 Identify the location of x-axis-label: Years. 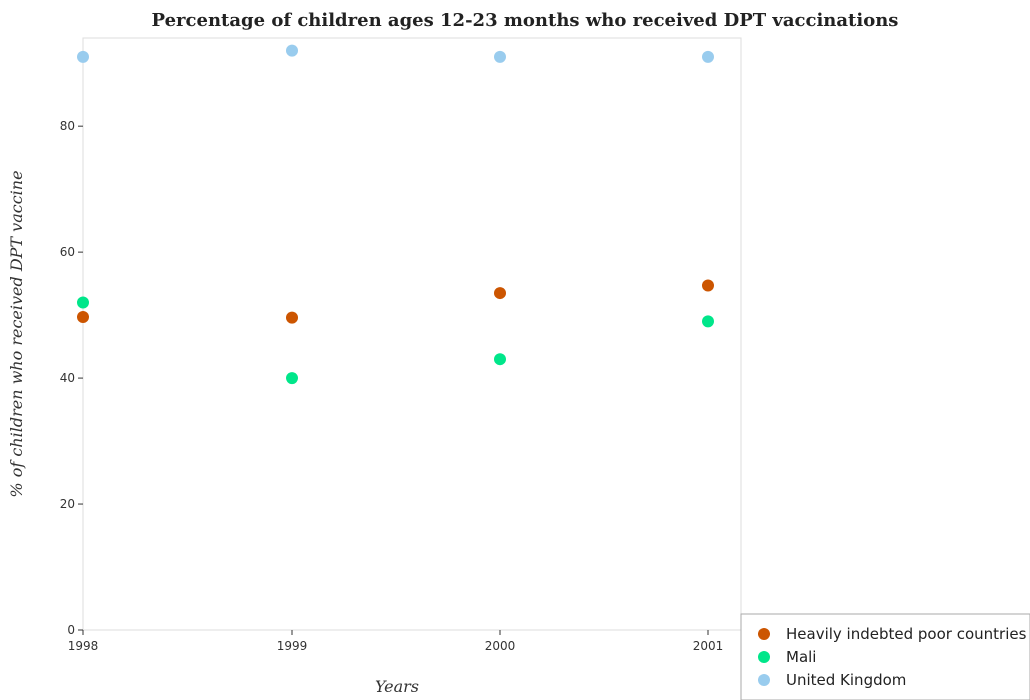
(397, 686).